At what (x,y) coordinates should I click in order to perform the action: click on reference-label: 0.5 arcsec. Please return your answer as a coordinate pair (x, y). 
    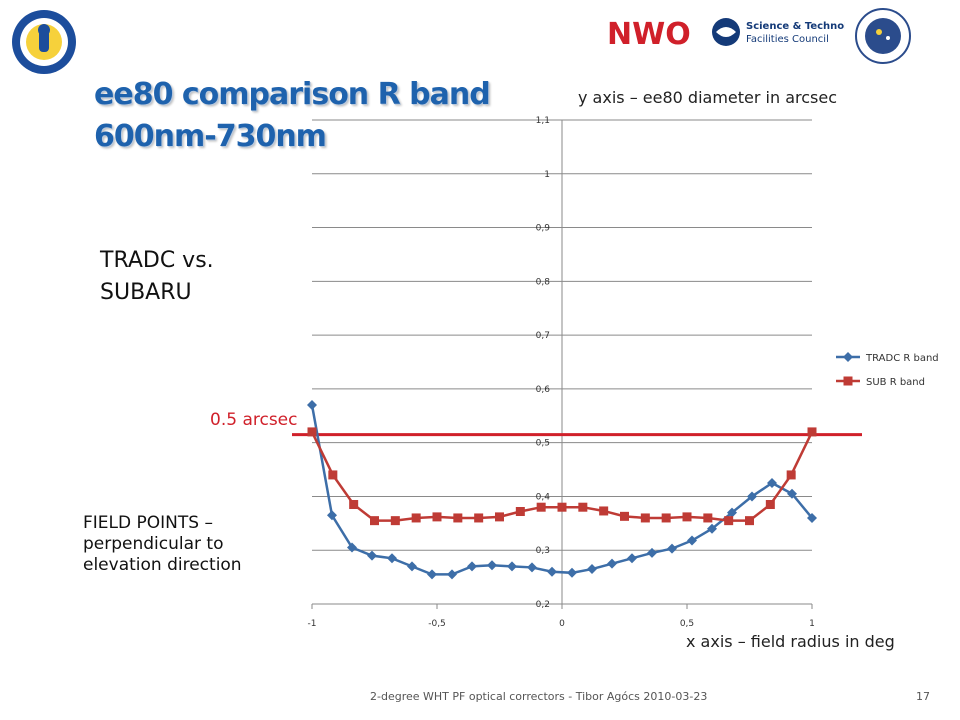
    Looking at the image, I should click on (254, 420).